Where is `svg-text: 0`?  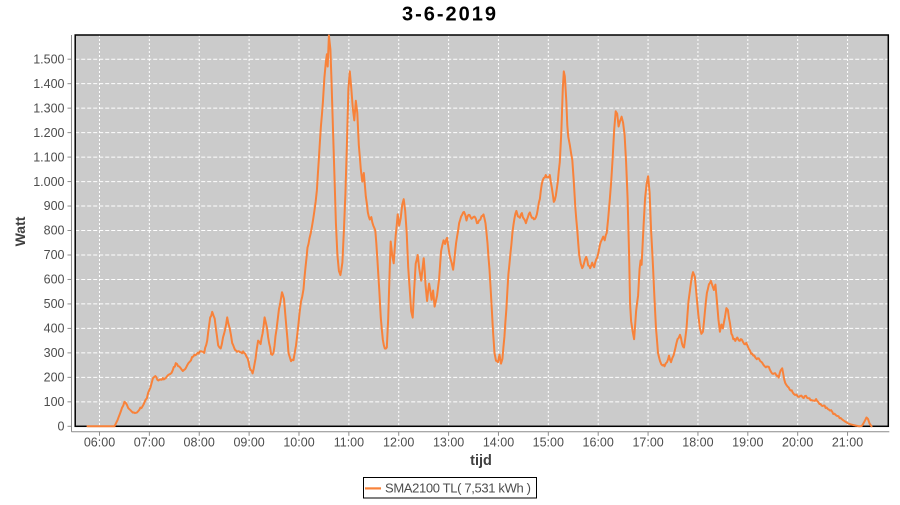 svg-text: 0 is located at coordinates (61, 427).